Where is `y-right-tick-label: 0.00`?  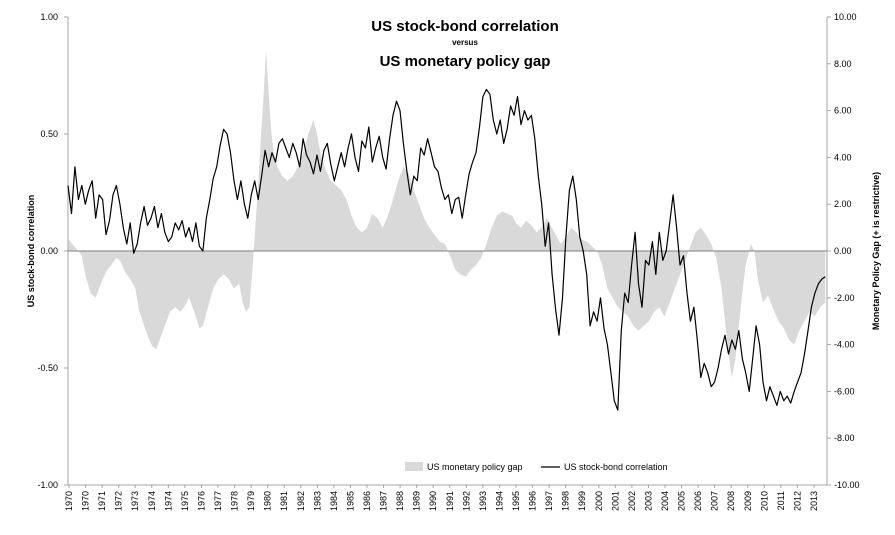
y-right-tick-label: 0.00 is located at coordinates (843, 251).